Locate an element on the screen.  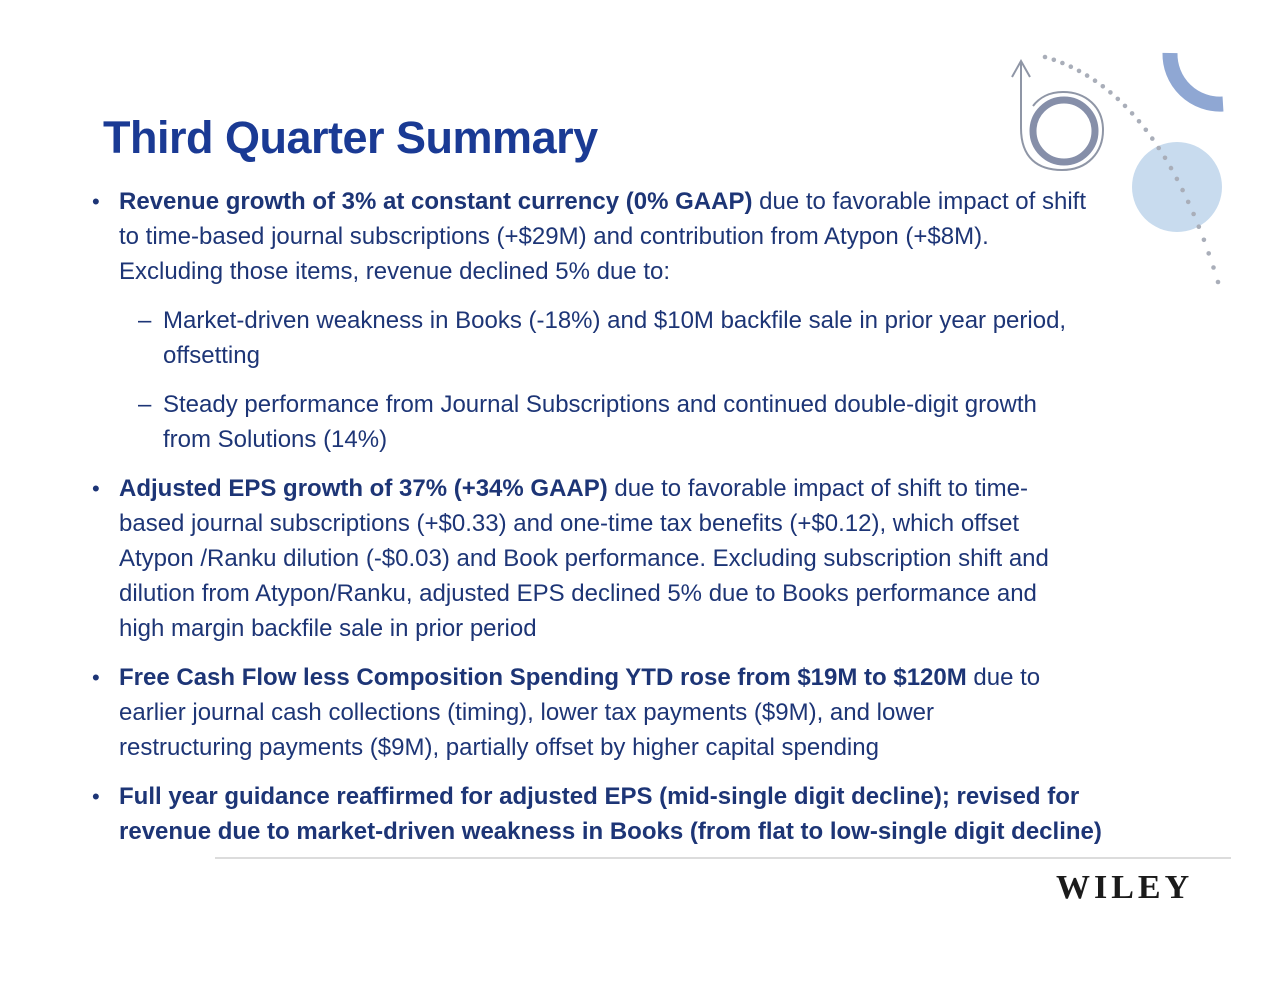
footer-divider is located at coordinates (723, 858).